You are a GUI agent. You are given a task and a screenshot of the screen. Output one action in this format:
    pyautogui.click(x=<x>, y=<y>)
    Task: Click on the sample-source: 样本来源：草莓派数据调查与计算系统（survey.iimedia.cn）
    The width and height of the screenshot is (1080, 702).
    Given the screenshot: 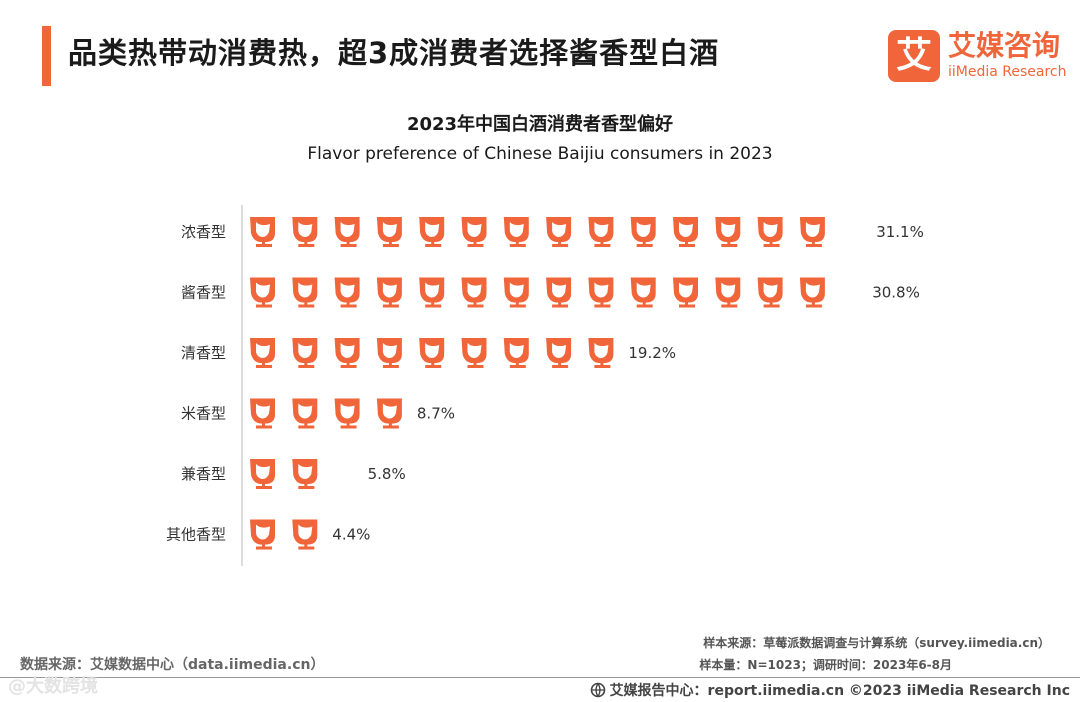 What is the action you would take?
    pyautogui.click(x=876, y=643)
    